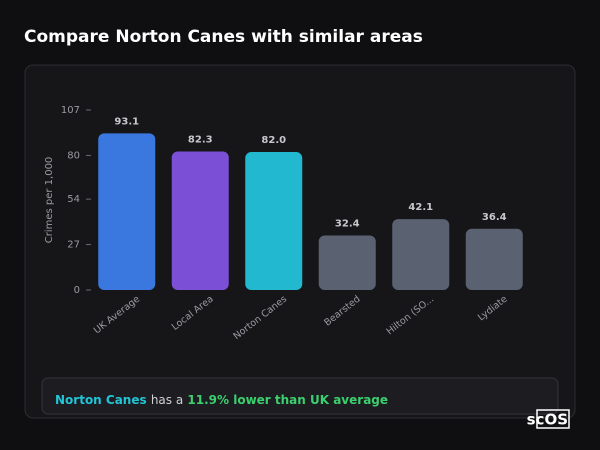 This screenshot has height=450, width=600. What do you see at coordinates (49, 200) in the screenshot?
I see `y-axis-label: Crimes per 1,000` at bounding box center [49, 200].